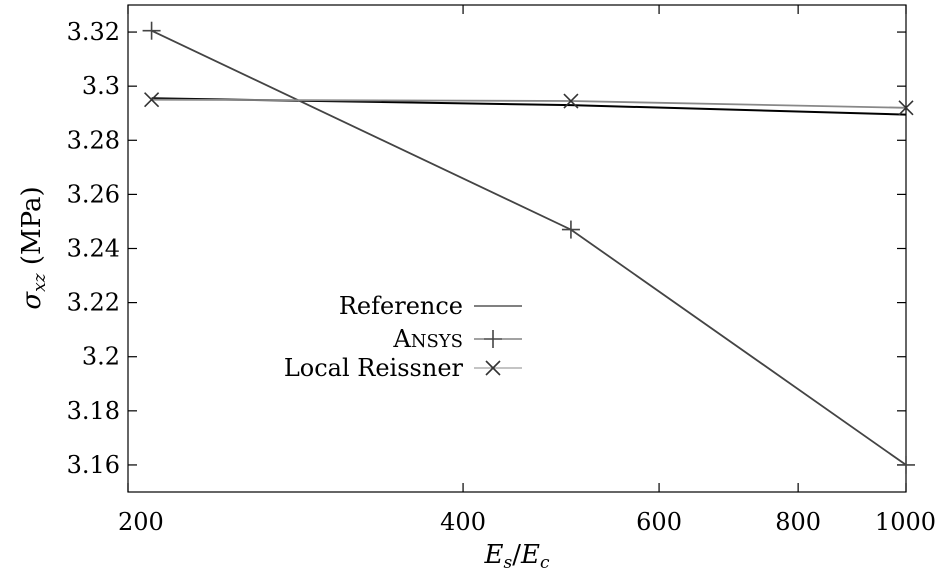 The width and height of the screenshot is (941, 571). I want to click on y-tick-label: 3.16, so click(93, 465).